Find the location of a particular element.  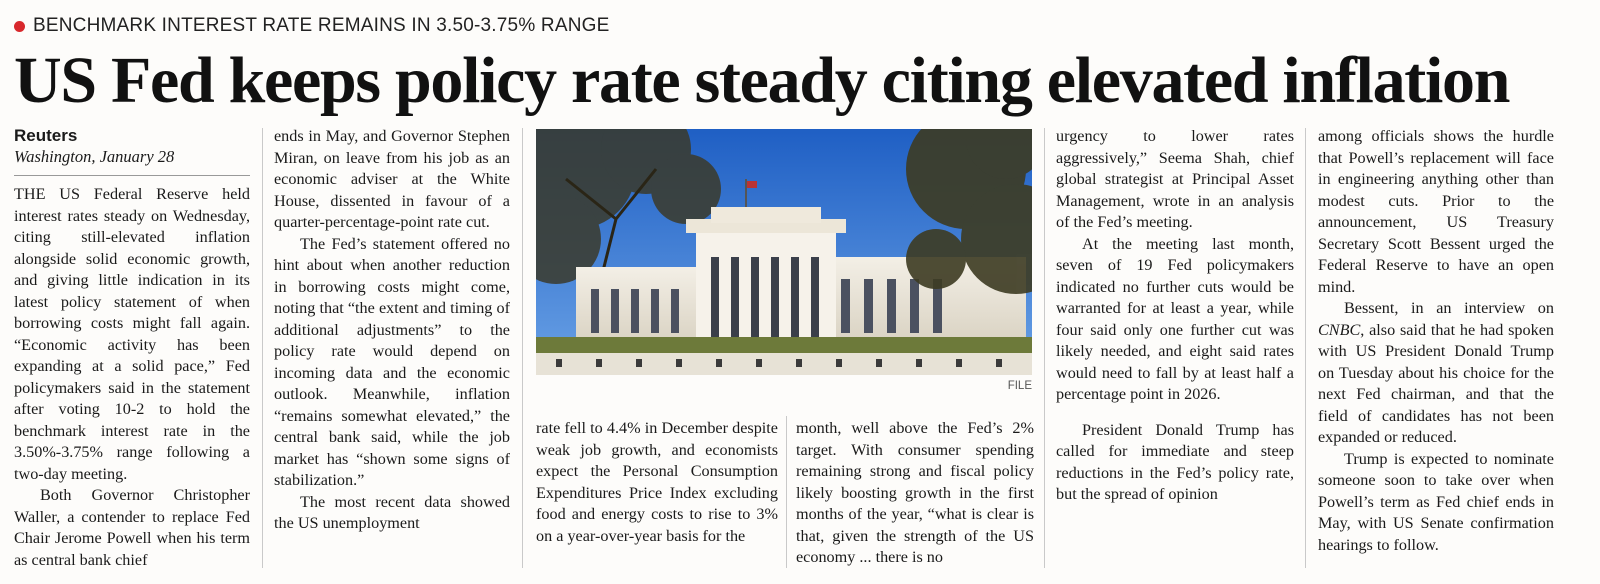

kicker-bullet-icon is located at coordinates (19, 26).